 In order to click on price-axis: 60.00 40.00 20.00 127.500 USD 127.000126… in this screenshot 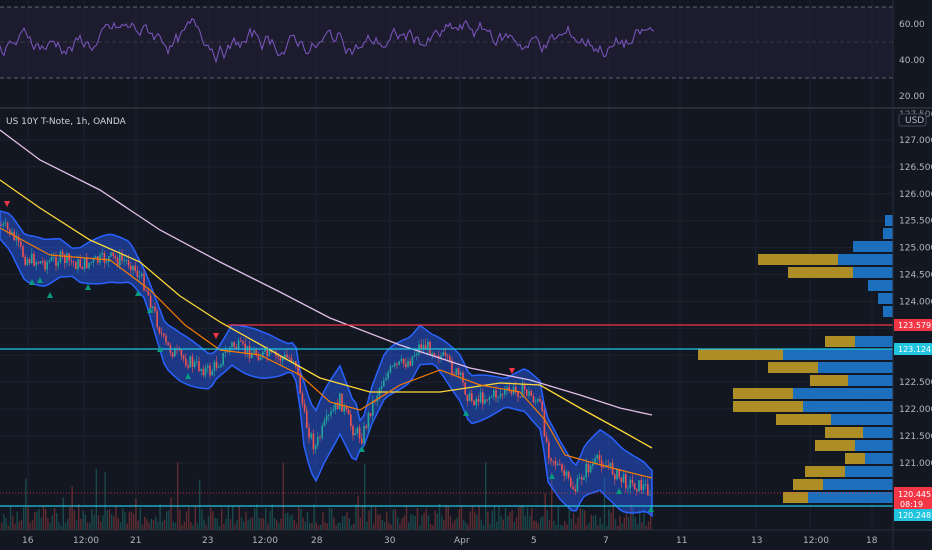, I will do `click(912, 275)`.